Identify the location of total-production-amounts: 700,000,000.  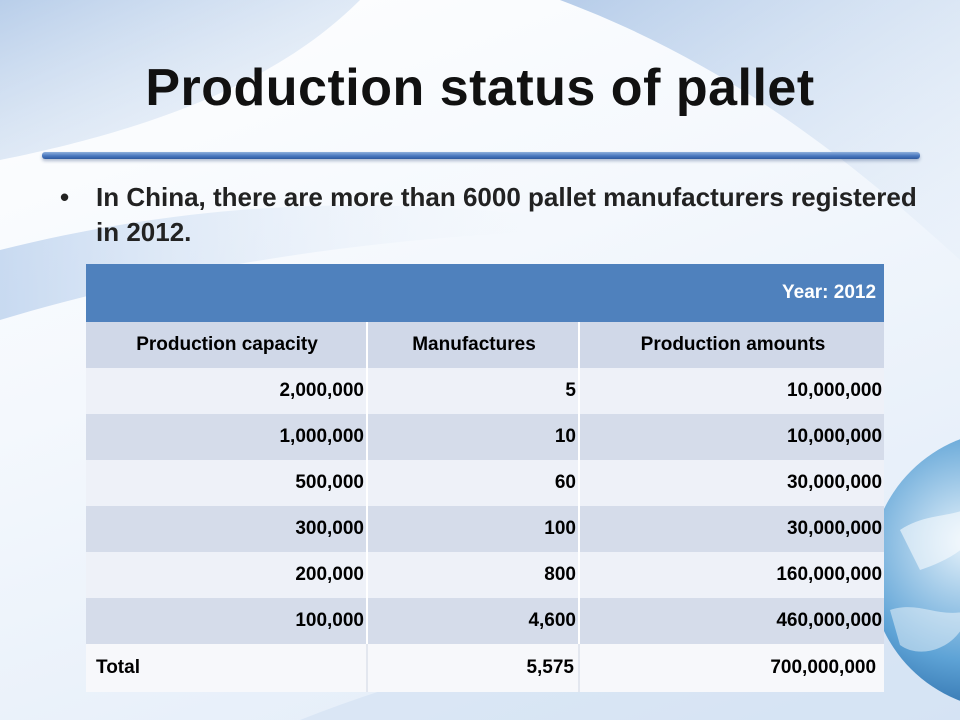
(732, 668).